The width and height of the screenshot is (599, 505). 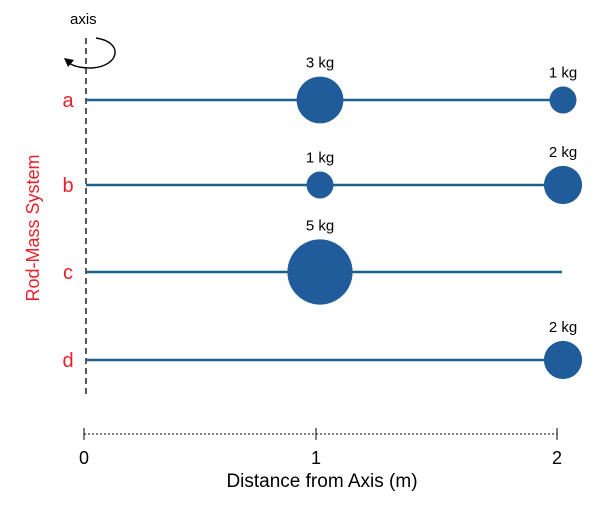 What do you see at coordinates (322, 349) in the screenshot?
I see `system-row-d: d 2 kg` at bounding box center [322, 349].